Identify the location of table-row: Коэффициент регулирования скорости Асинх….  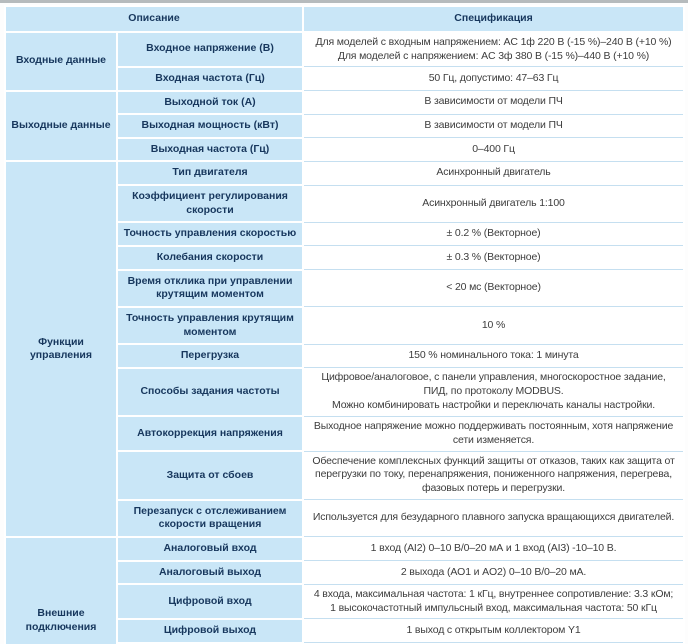
(345, 204).